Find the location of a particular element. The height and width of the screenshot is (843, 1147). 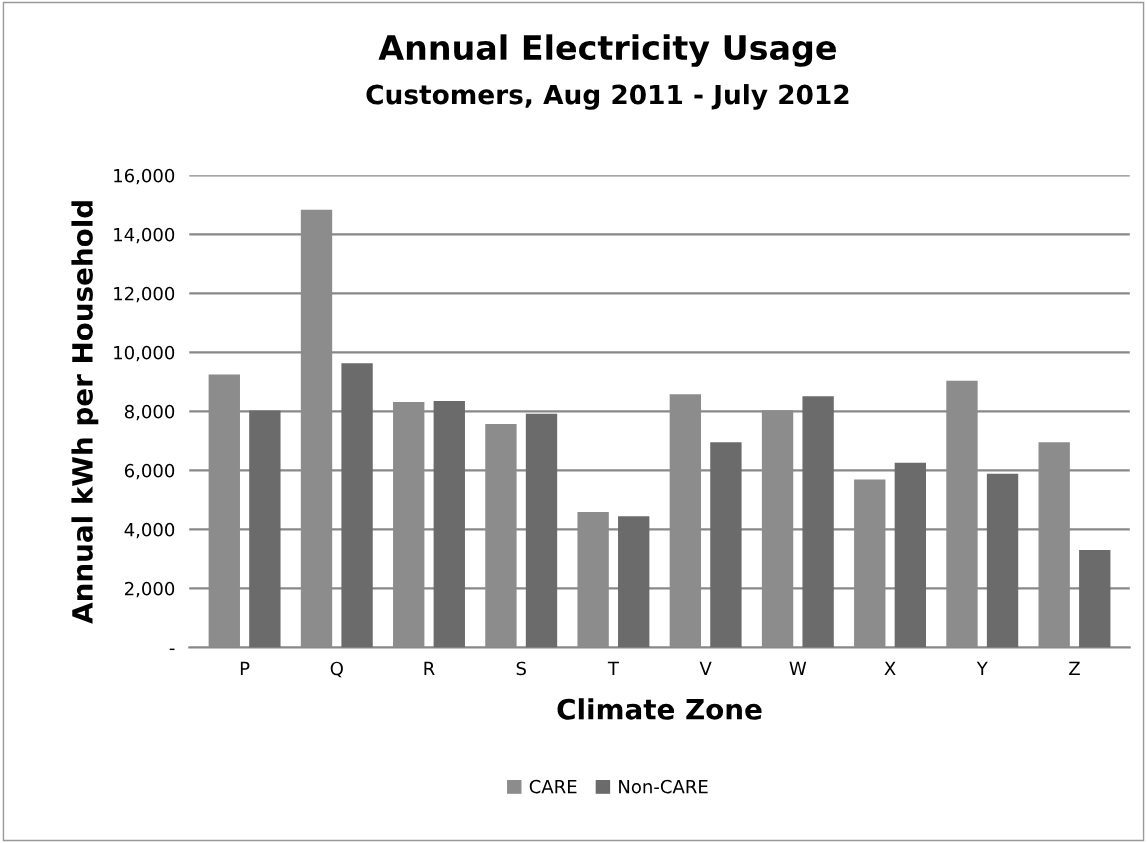

x-tick-label: Q is located at coordinates (336, 669).